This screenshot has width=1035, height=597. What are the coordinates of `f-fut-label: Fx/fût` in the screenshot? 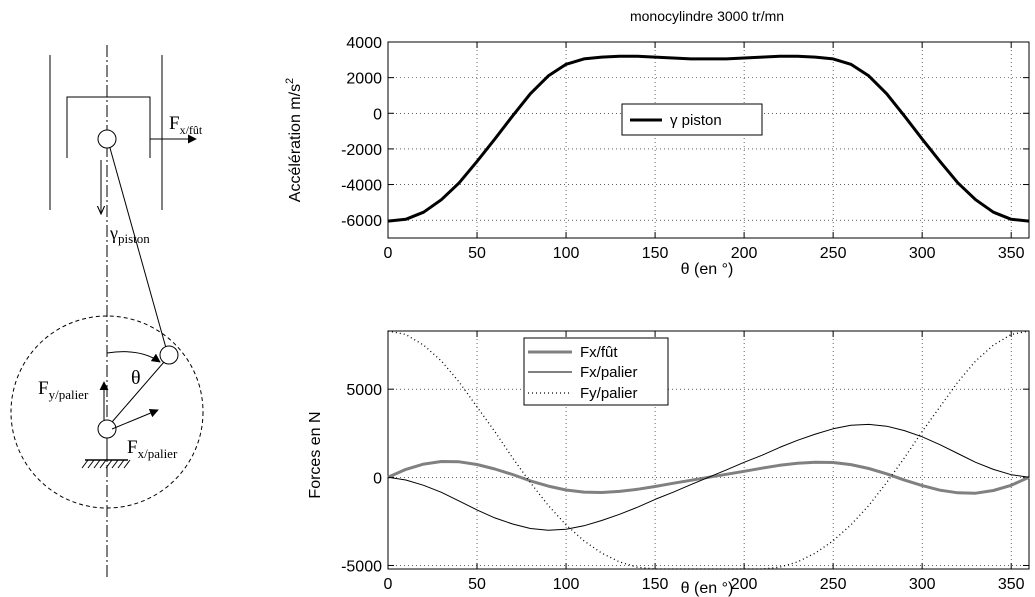 It's located at (186, 125).